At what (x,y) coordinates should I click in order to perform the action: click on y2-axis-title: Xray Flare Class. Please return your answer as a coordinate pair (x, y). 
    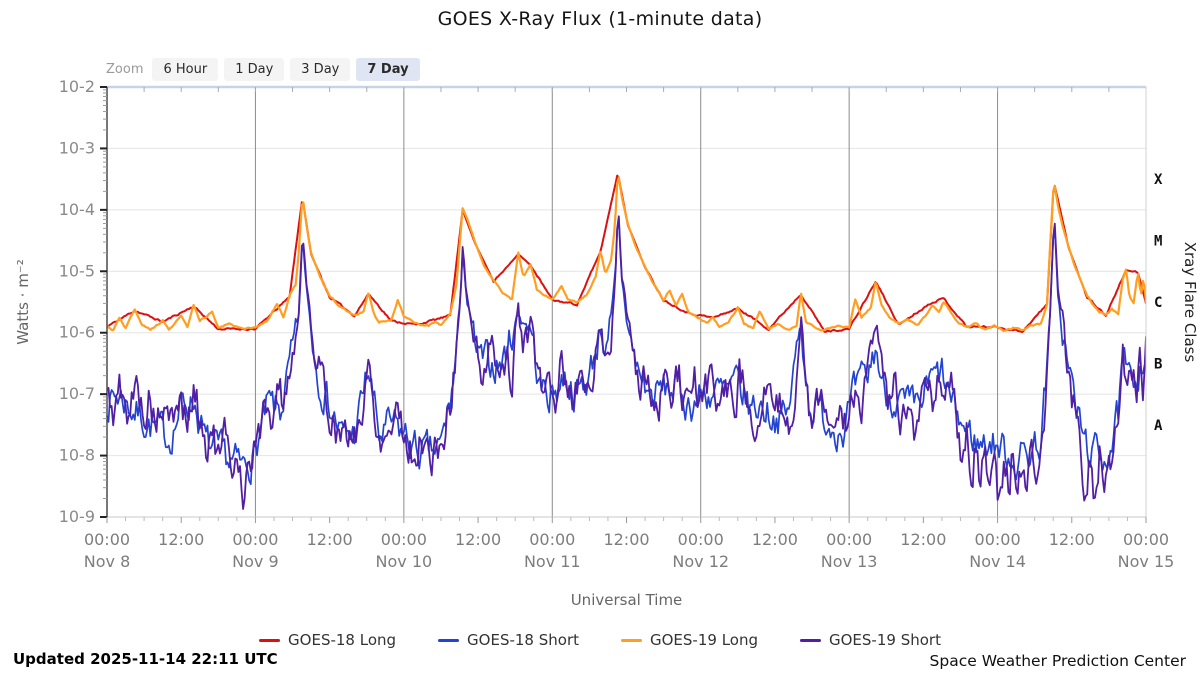
    Looking at the image, I should click on (1190, 302).